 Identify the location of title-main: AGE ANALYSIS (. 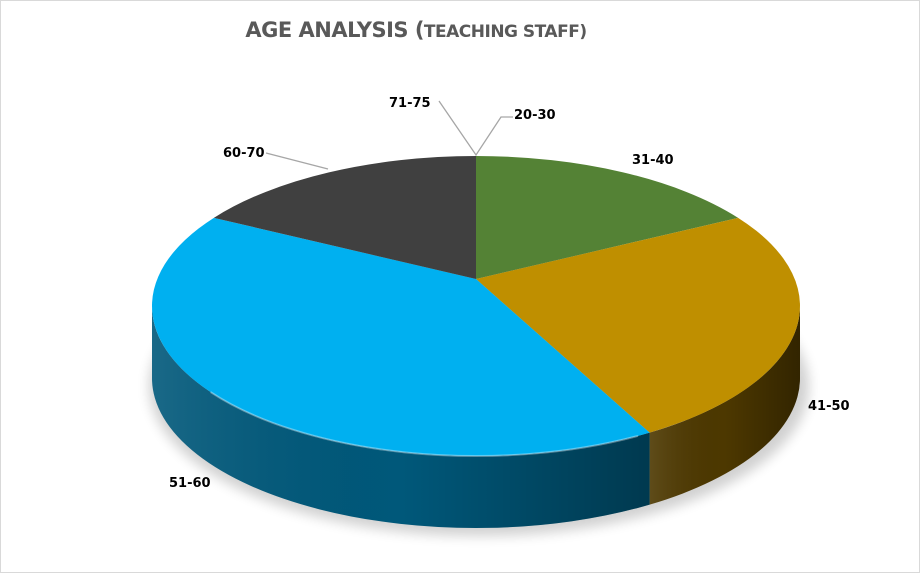
(334, 30).